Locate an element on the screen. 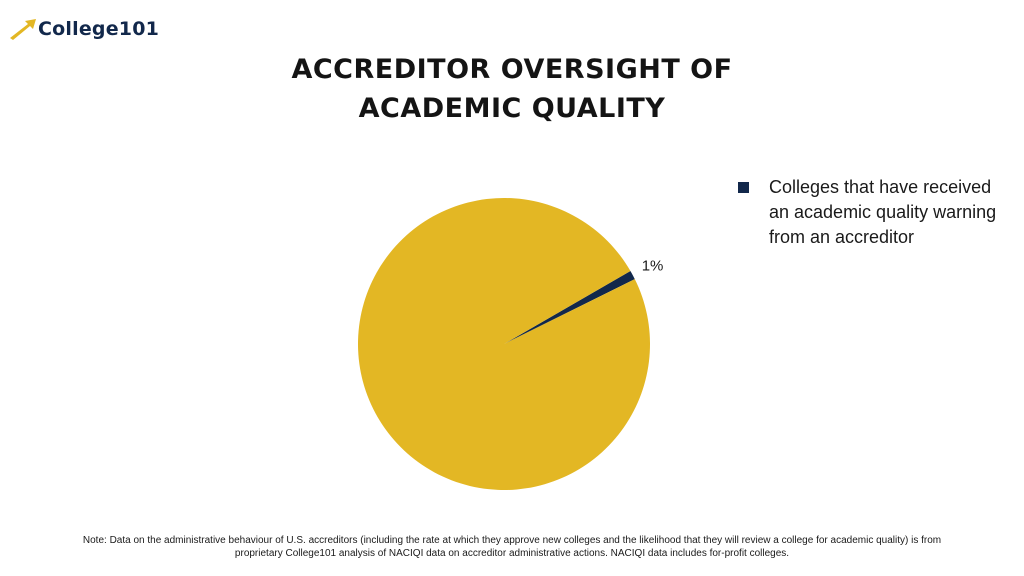 This screenshot has height=576, width=1024. pie-data-label-0: 1% is located at coordinates (653, 266).